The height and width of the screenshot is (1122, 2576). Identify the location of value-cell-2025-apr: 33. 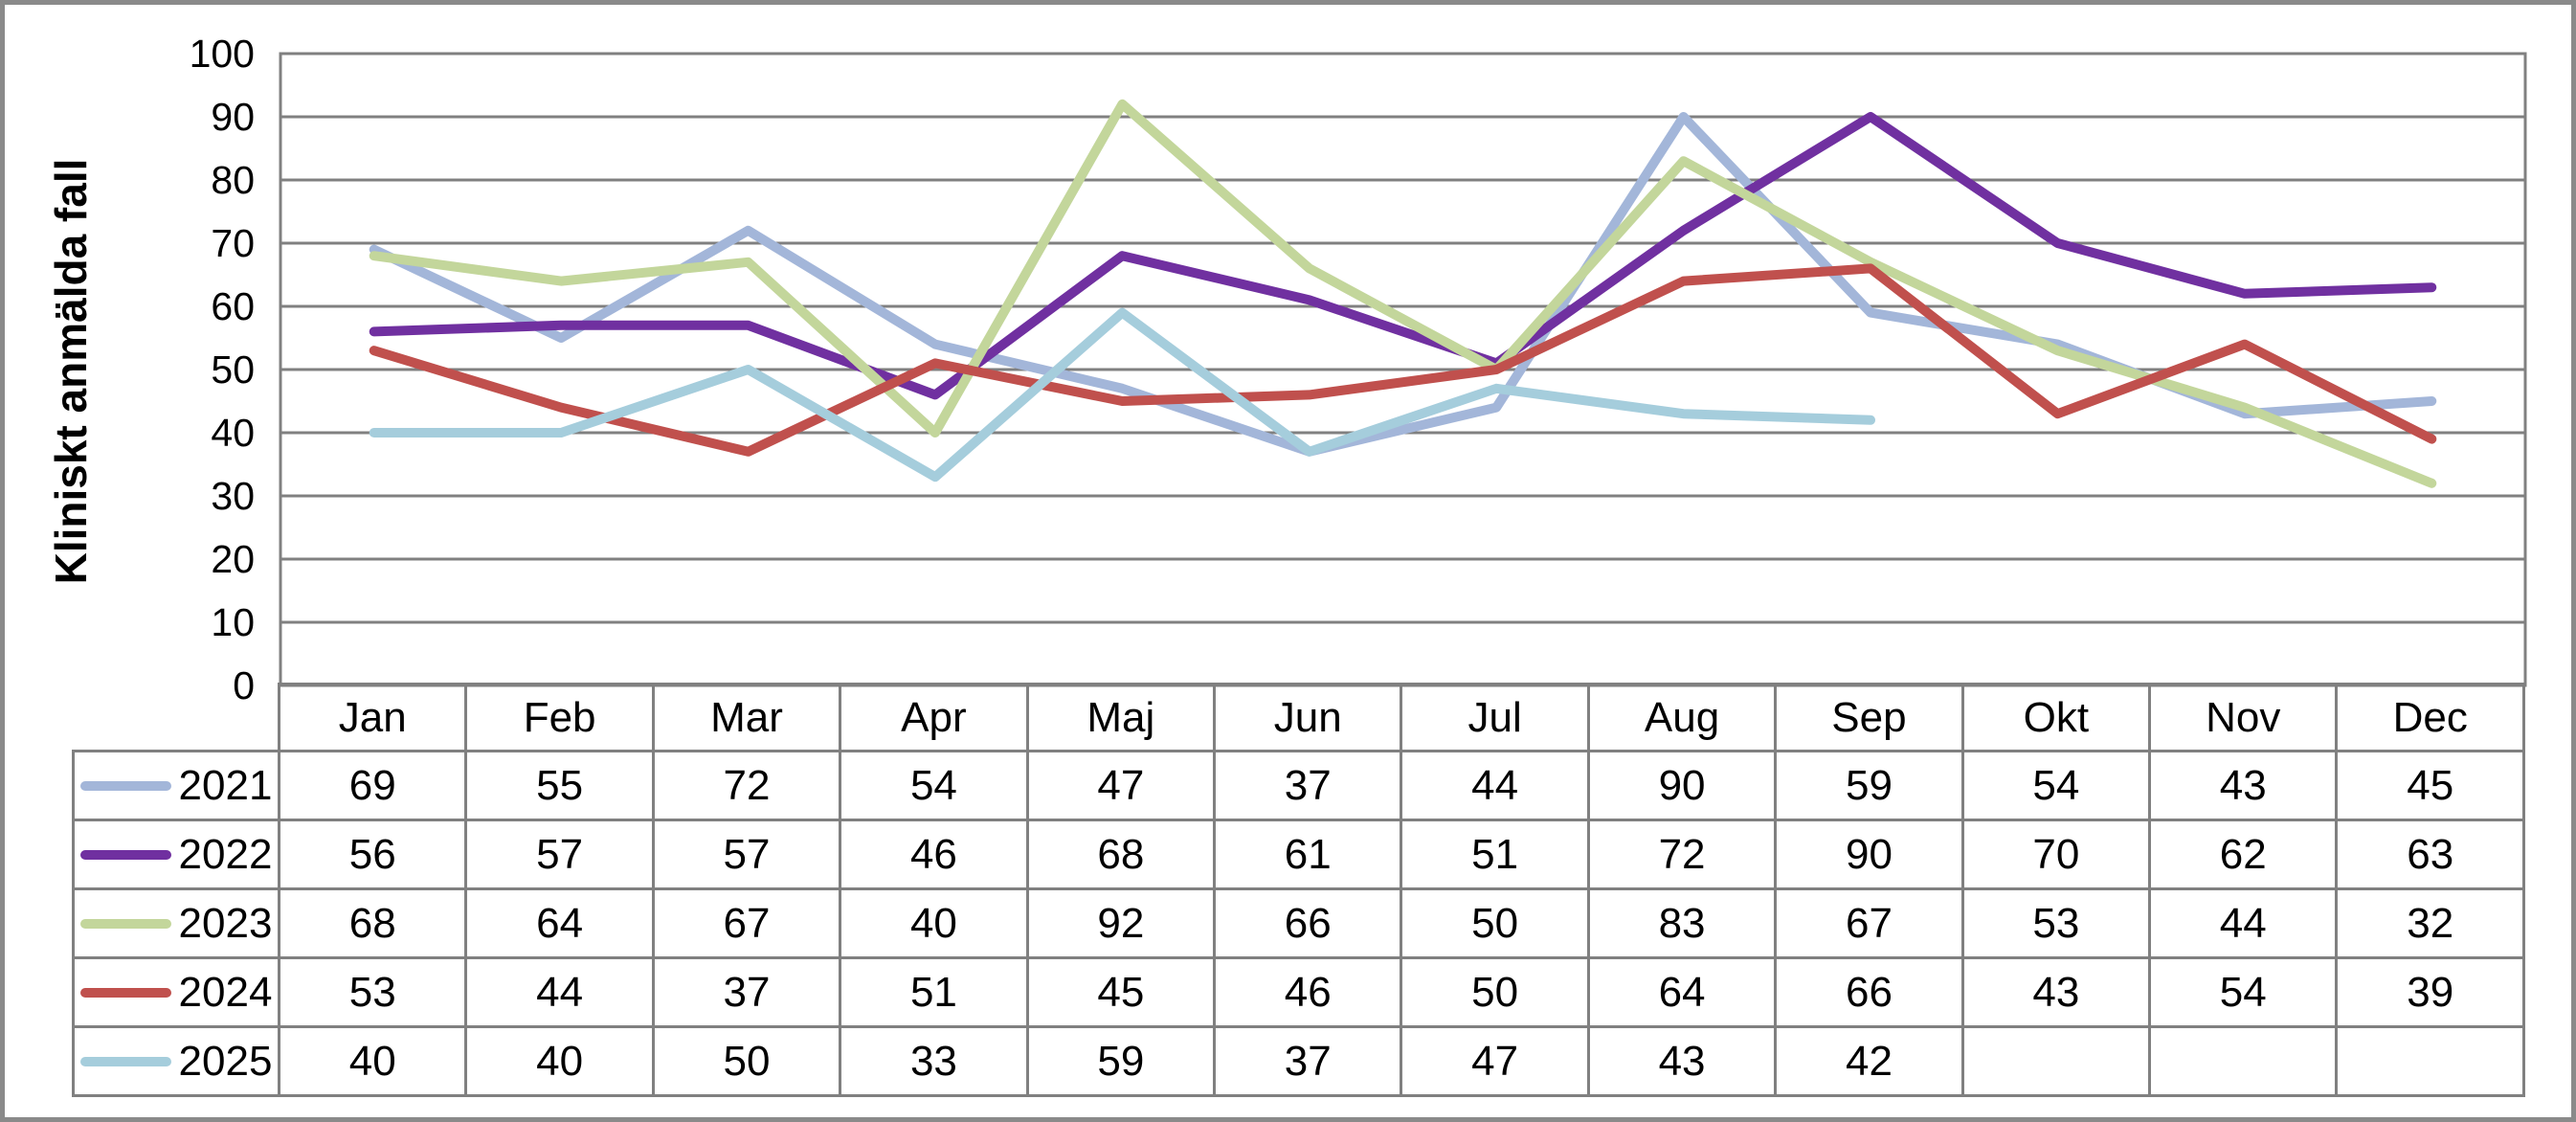
(934, 1061).